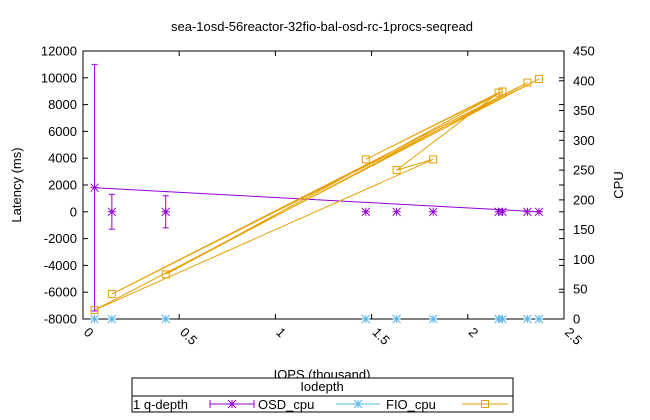 Image resolution: width=650 pixels, height=420 pixels. Describe the element at coordinates (474, 333) in the screenshot. I see `x-tick-label: 2` at that location.